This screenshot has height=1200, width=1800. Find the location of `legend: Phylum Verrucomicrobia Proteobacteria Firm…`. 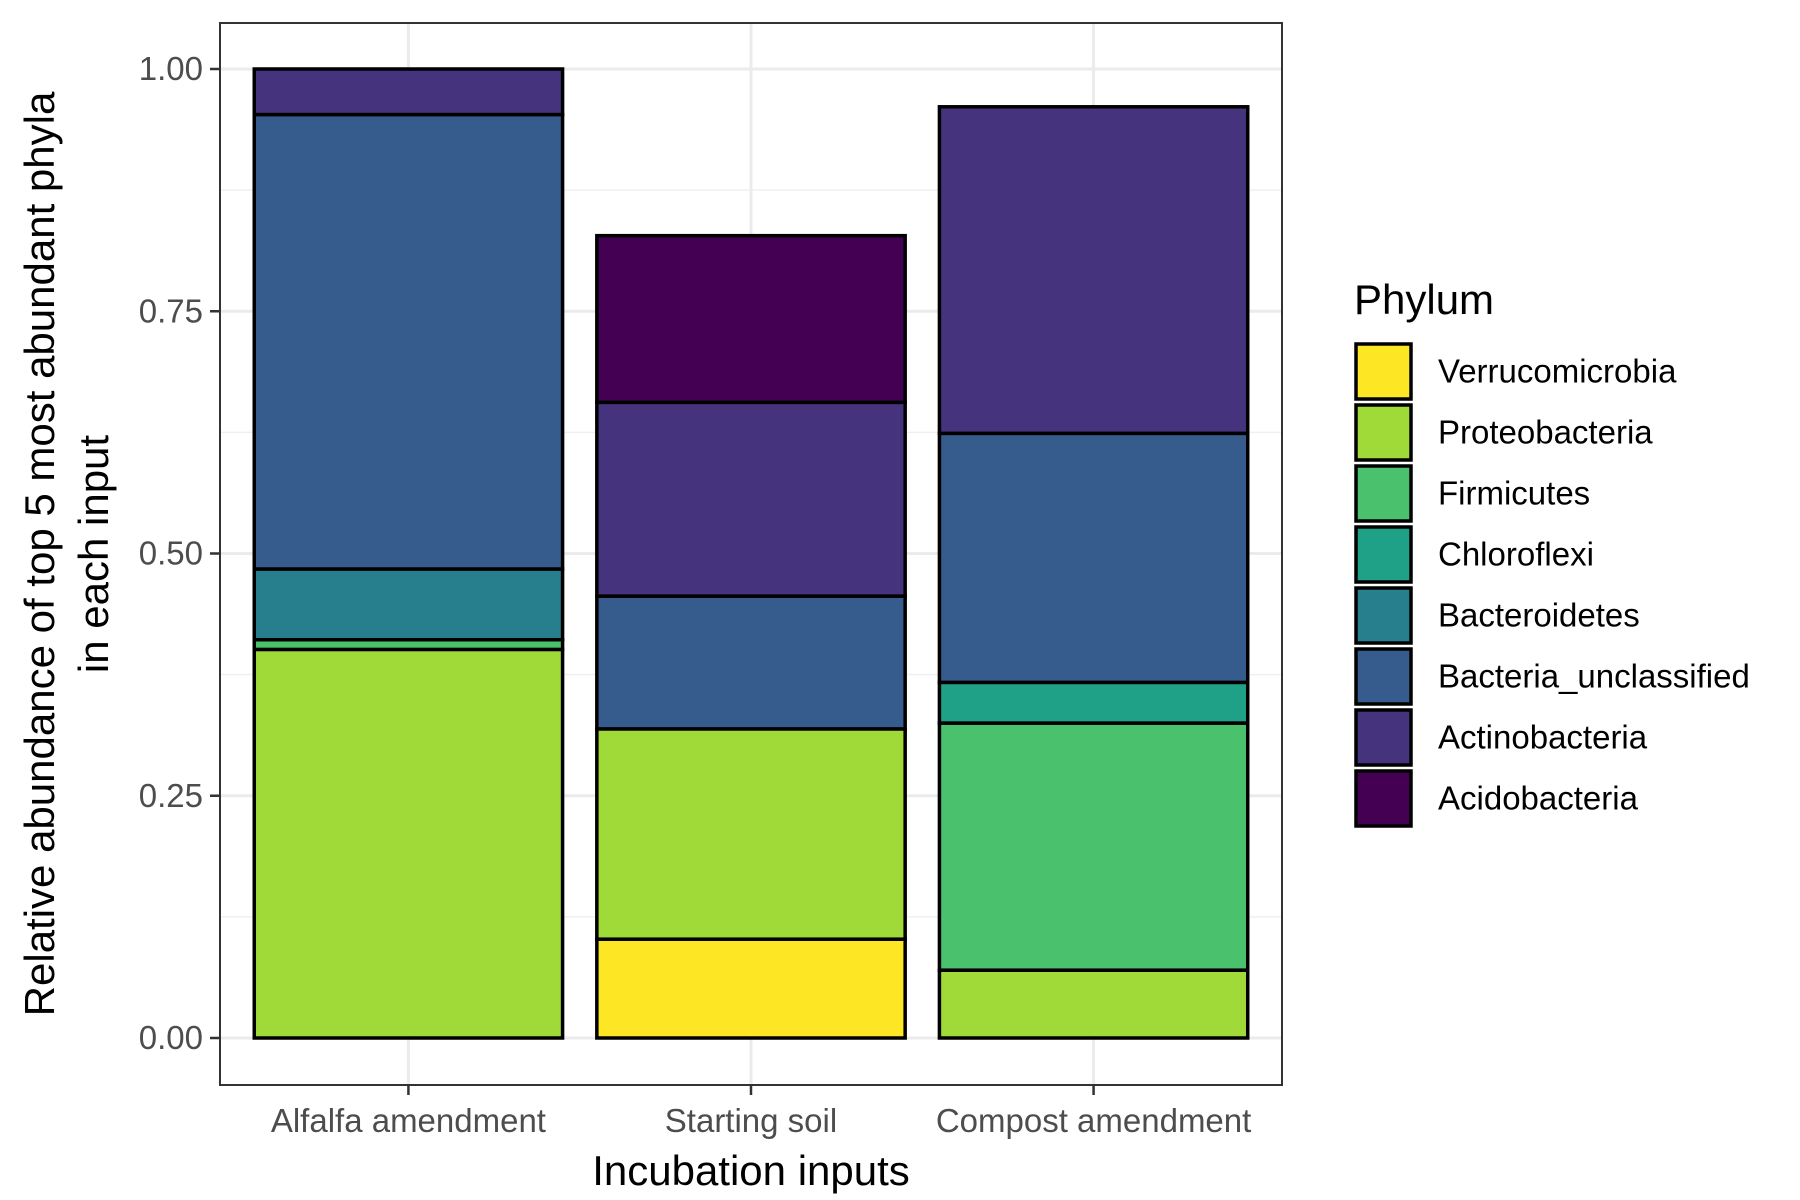

legend: Phylum Verrucomicrobia Proteobacteria Firm… is located at coordinates (1552, 552).